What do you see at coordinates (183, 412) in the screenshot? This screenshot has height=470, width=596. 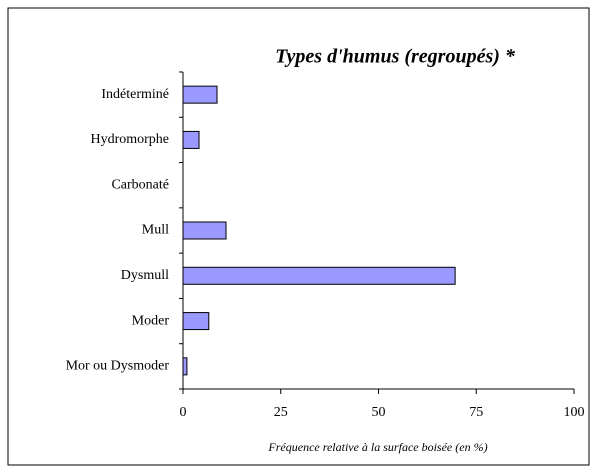 I see `x-tick-label: 0` at bounding box center [183, 412].